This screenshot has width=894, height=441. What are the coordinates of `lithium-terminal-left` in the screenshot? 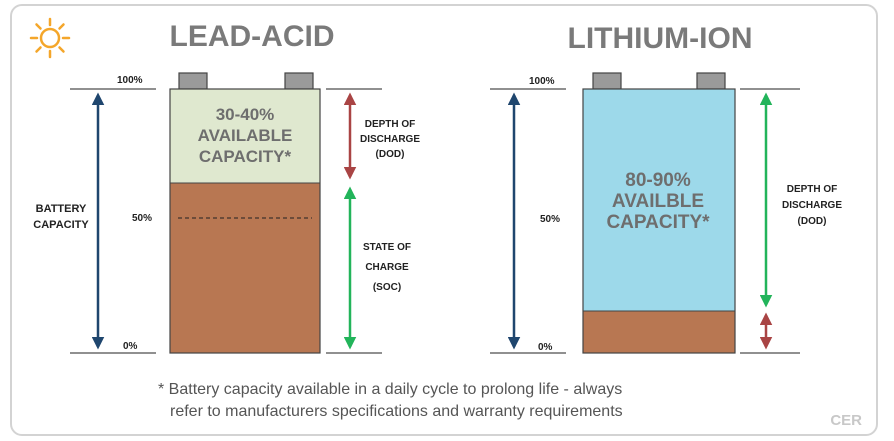 It's located at (607, 81).